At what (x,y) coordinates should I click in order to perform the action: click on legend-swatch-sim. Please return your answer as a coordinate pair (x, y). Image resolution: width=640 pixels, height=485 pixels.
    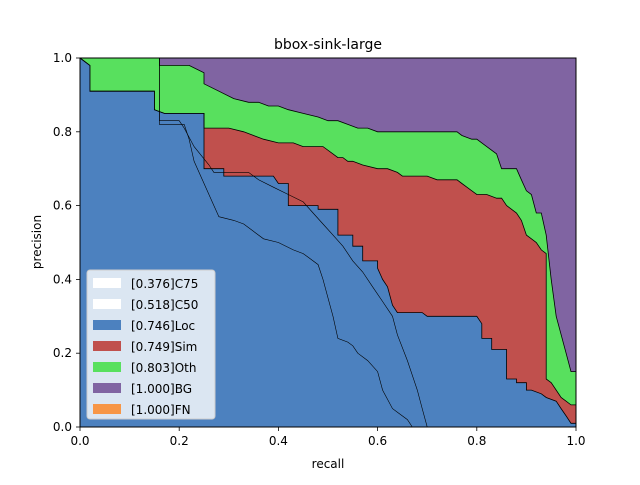
    Looking at the image, I should click on (107, 346).